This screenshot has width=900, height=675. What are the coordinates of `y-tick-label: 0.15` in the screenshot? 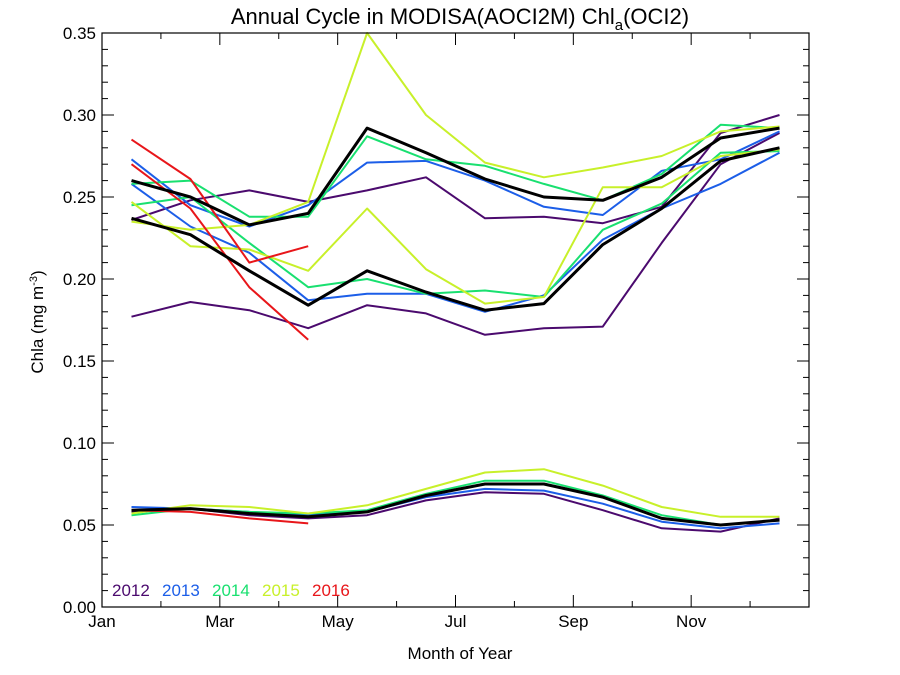 It's located at (79, 361).